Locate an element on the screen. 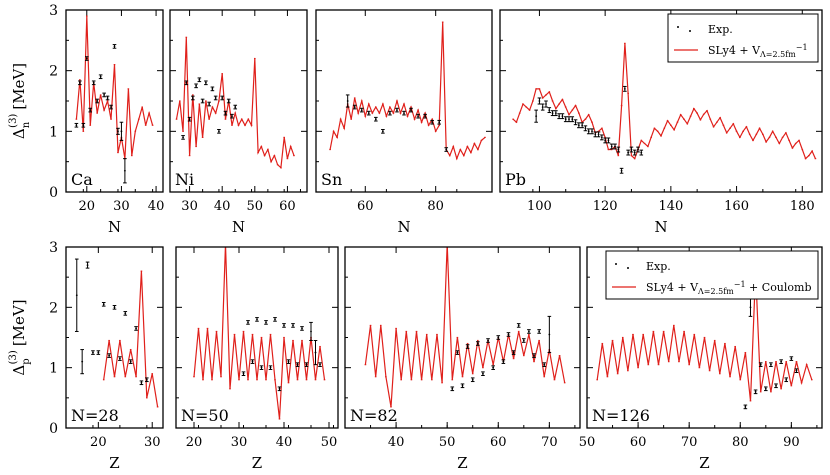  x-tick-label: 80 is located at coordinates (740, 442).